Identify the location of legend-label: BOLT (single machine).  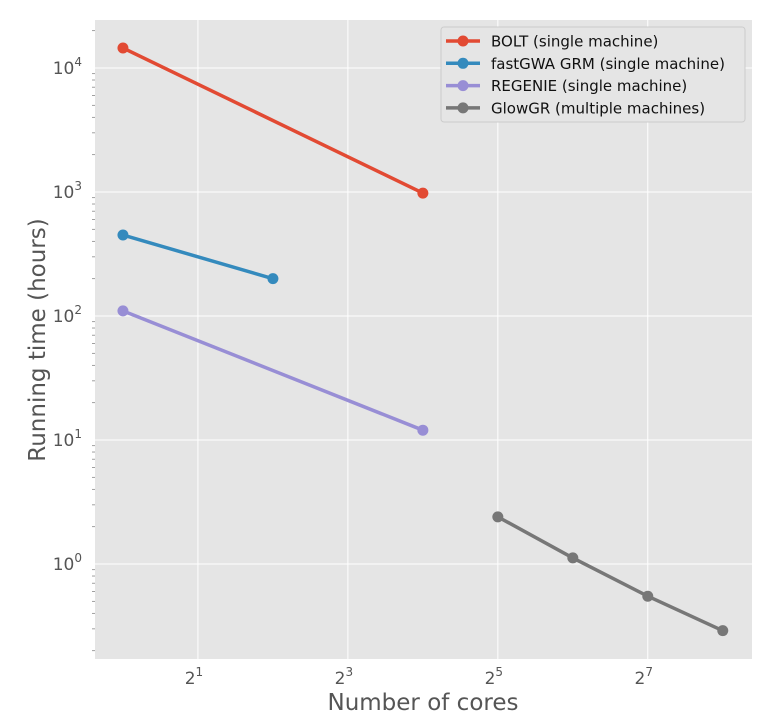
(574, 42).